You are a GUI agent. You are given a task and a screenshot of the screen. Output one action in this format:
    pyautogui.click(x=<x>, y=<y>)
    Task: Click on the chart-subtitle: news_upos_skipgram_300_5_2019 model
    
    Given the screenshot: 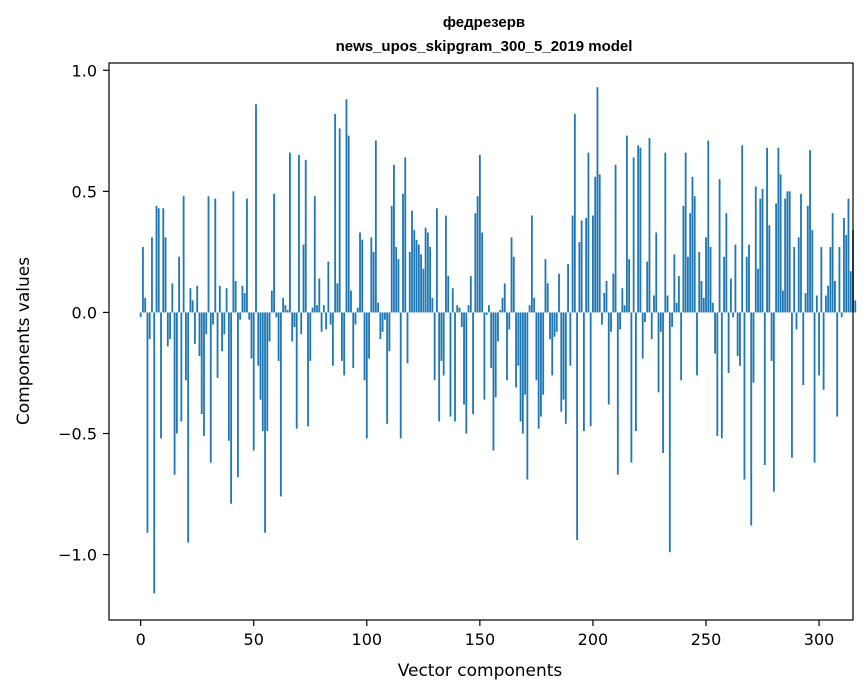 What is the action you would take?
    pyautogui.click(x=484, y=46)
    